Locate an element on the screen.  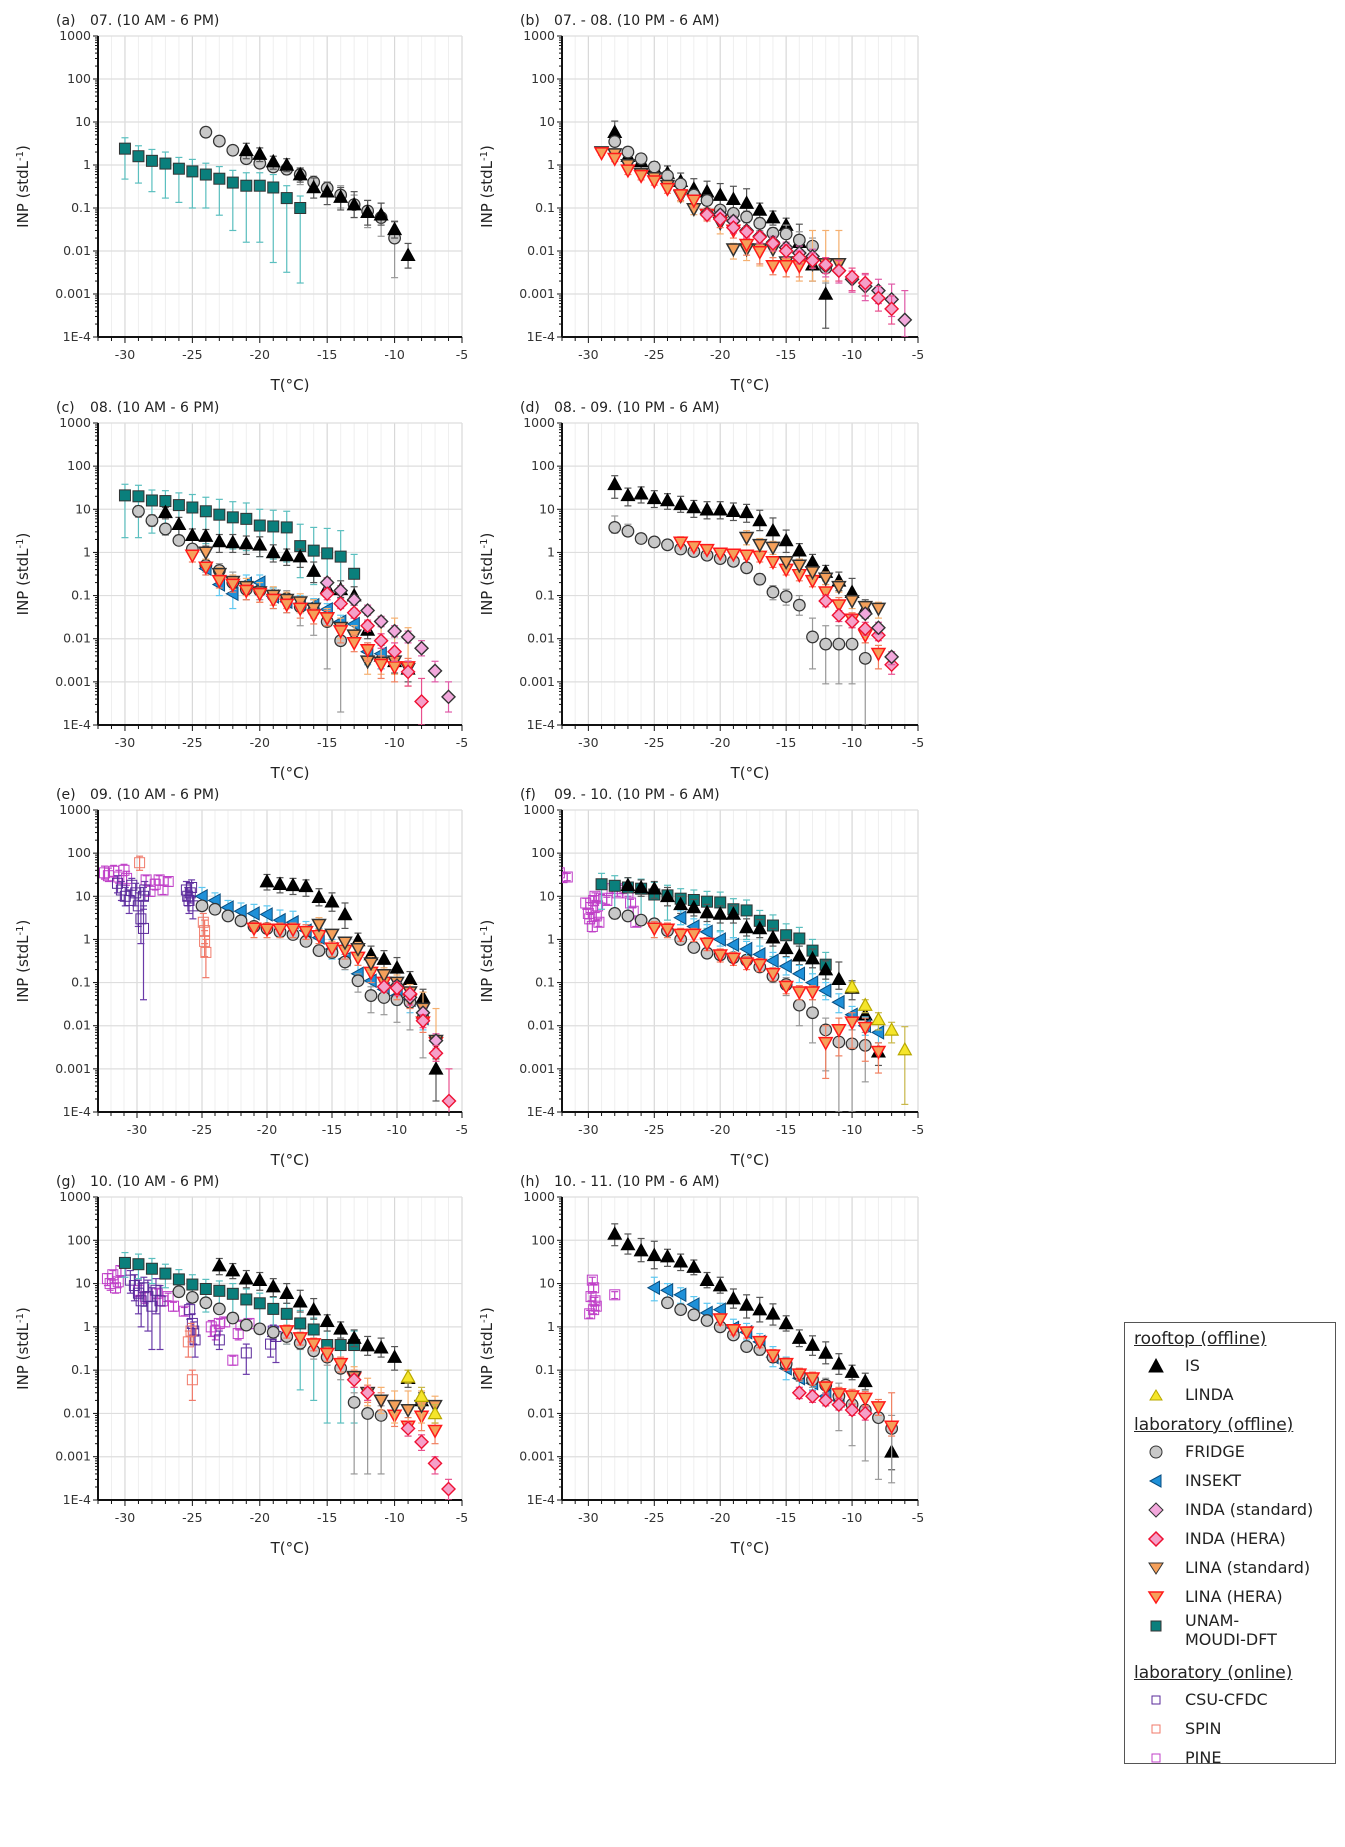
panel-title: 09. (10 AM - 6 PM) is located at coordinates (154, 795).